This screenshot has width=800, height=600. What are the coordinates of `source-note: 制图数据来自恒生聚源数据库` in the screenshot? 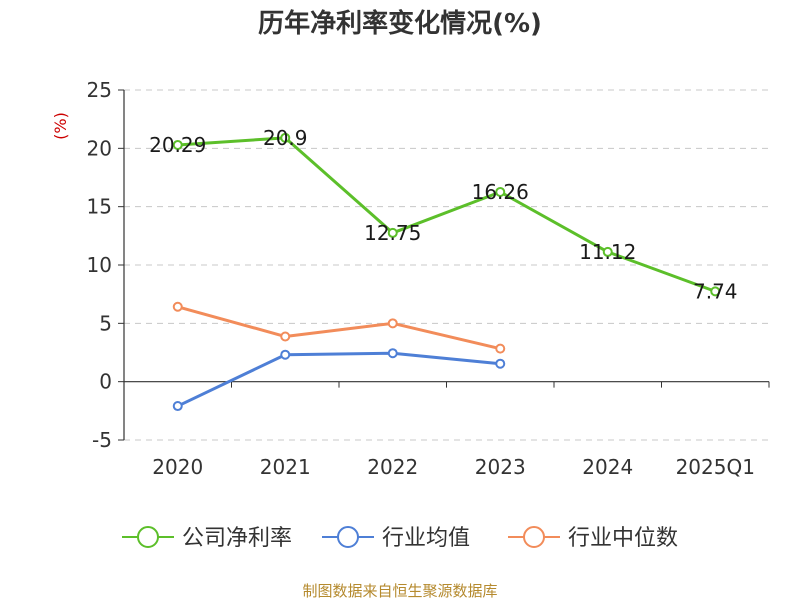 It's located at (399, 591).